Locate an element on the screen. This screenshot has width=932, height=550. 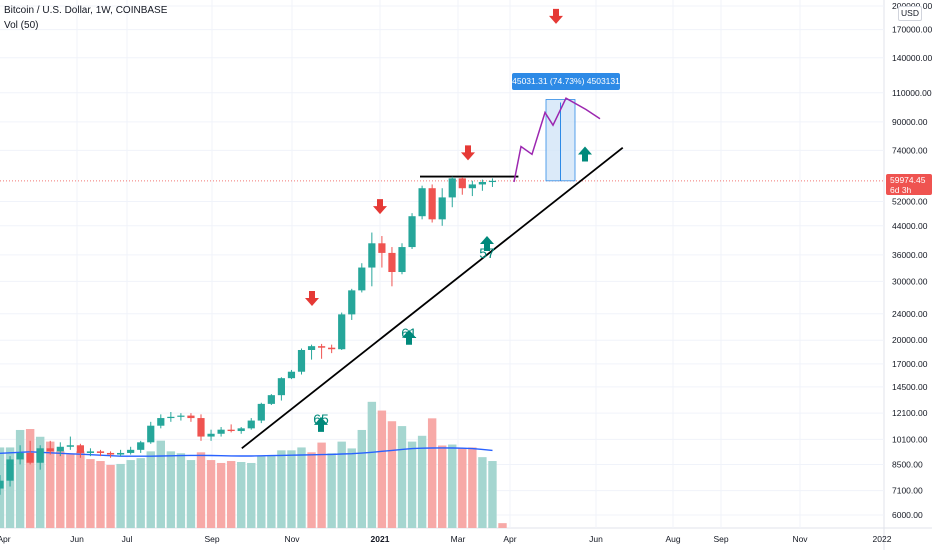
price-tick-label: 24000.00 is located at coordinates (910, 314).